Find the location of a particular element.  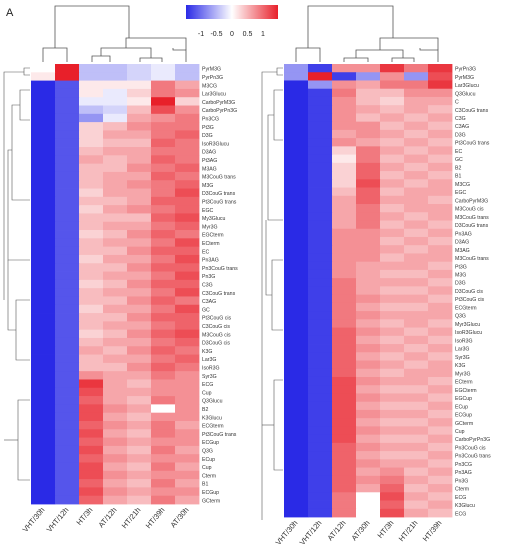

color-key-tick: -0.5 is located at coordinates (216, 34).